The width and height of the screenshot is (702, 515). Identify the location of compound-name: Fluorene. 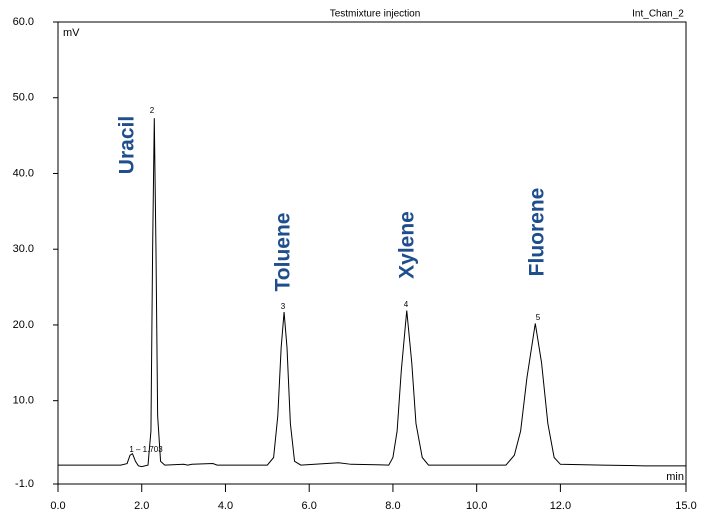
(537, 232).